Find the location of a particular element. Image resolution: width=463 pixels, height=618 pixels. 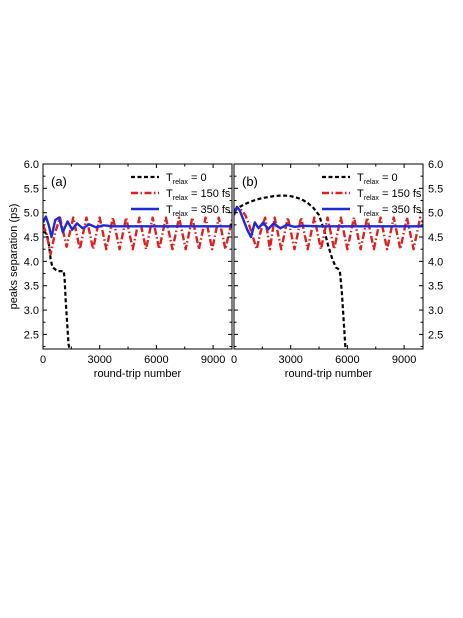

panel-label: (b) is located at coordinates (250, 181).